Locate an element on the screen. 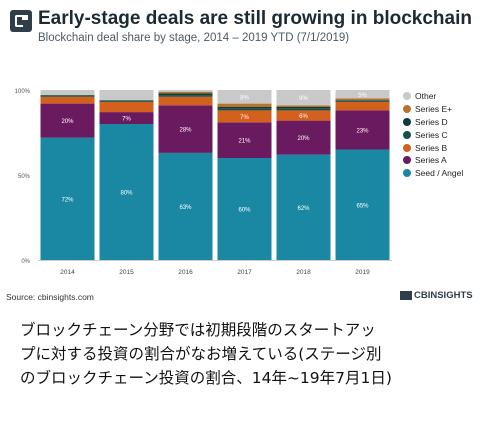 The width and height of the screenshot is (480, 430). caption-line-3: のブロックチェーン投資の割合、14年~19年7月1日) is located at coordinates (206, 378).